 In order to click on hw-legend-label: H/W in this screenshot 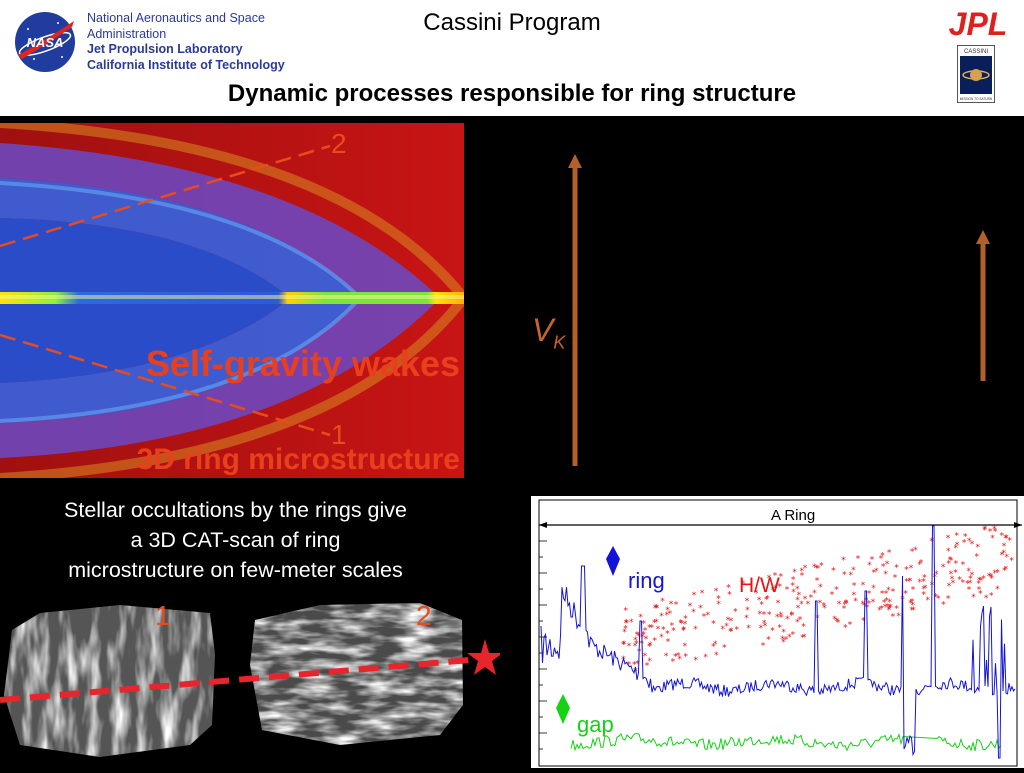, I will do `click(759, 585)`.